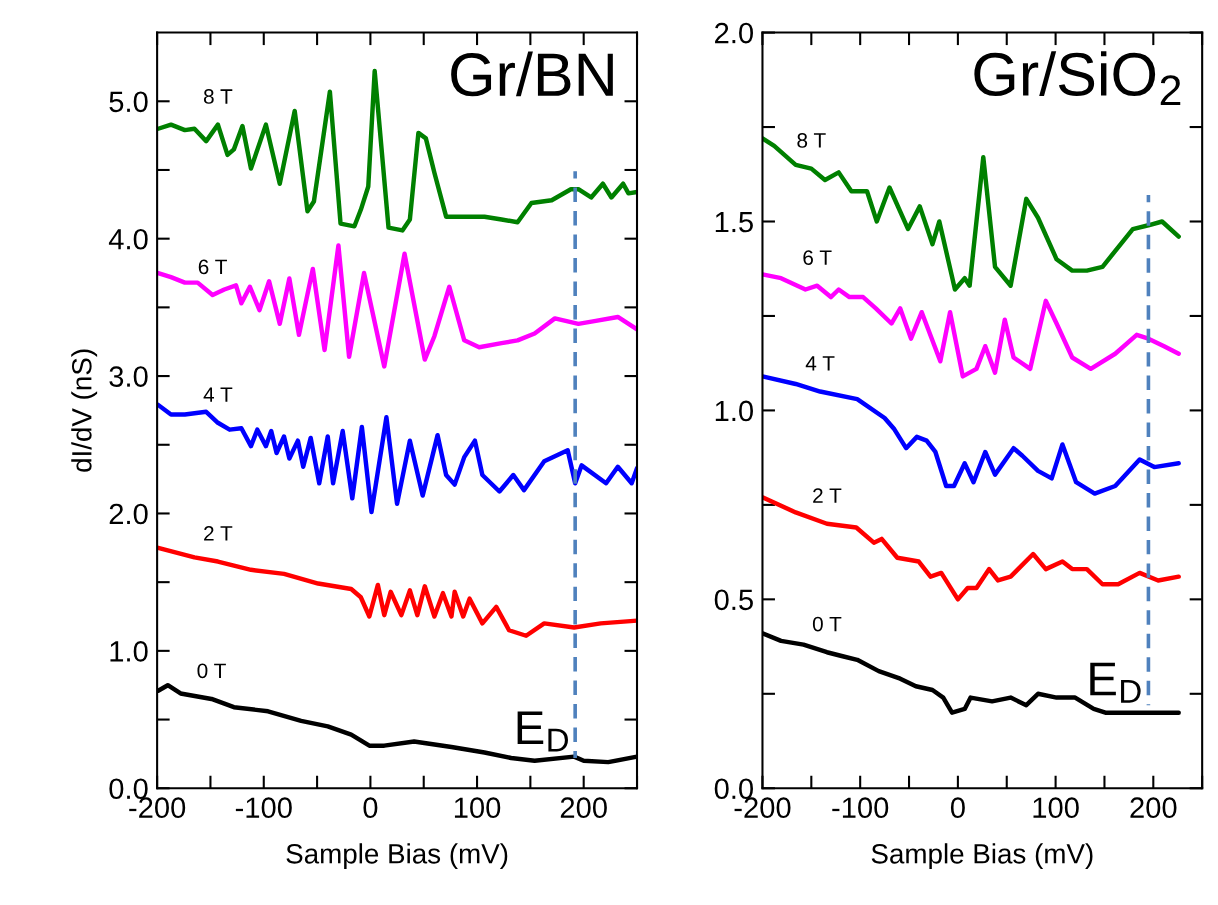 The width and height of the screenshot is (1218, 905). Describe the element at coordinates (128, 376) in the screenshot. I see `y-tick-label: 3.0` at that location.